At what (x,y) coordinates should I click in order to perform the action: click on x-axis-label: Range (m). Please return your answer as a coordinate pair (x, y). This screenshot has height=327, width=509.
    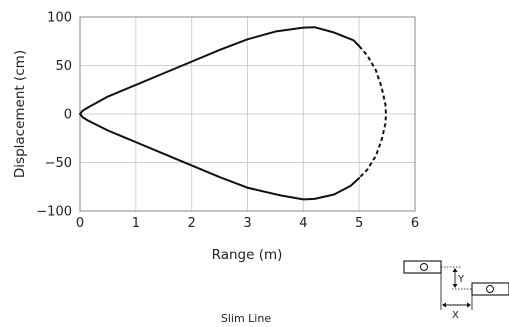
    Looking at the image, I should click on (247, 255).